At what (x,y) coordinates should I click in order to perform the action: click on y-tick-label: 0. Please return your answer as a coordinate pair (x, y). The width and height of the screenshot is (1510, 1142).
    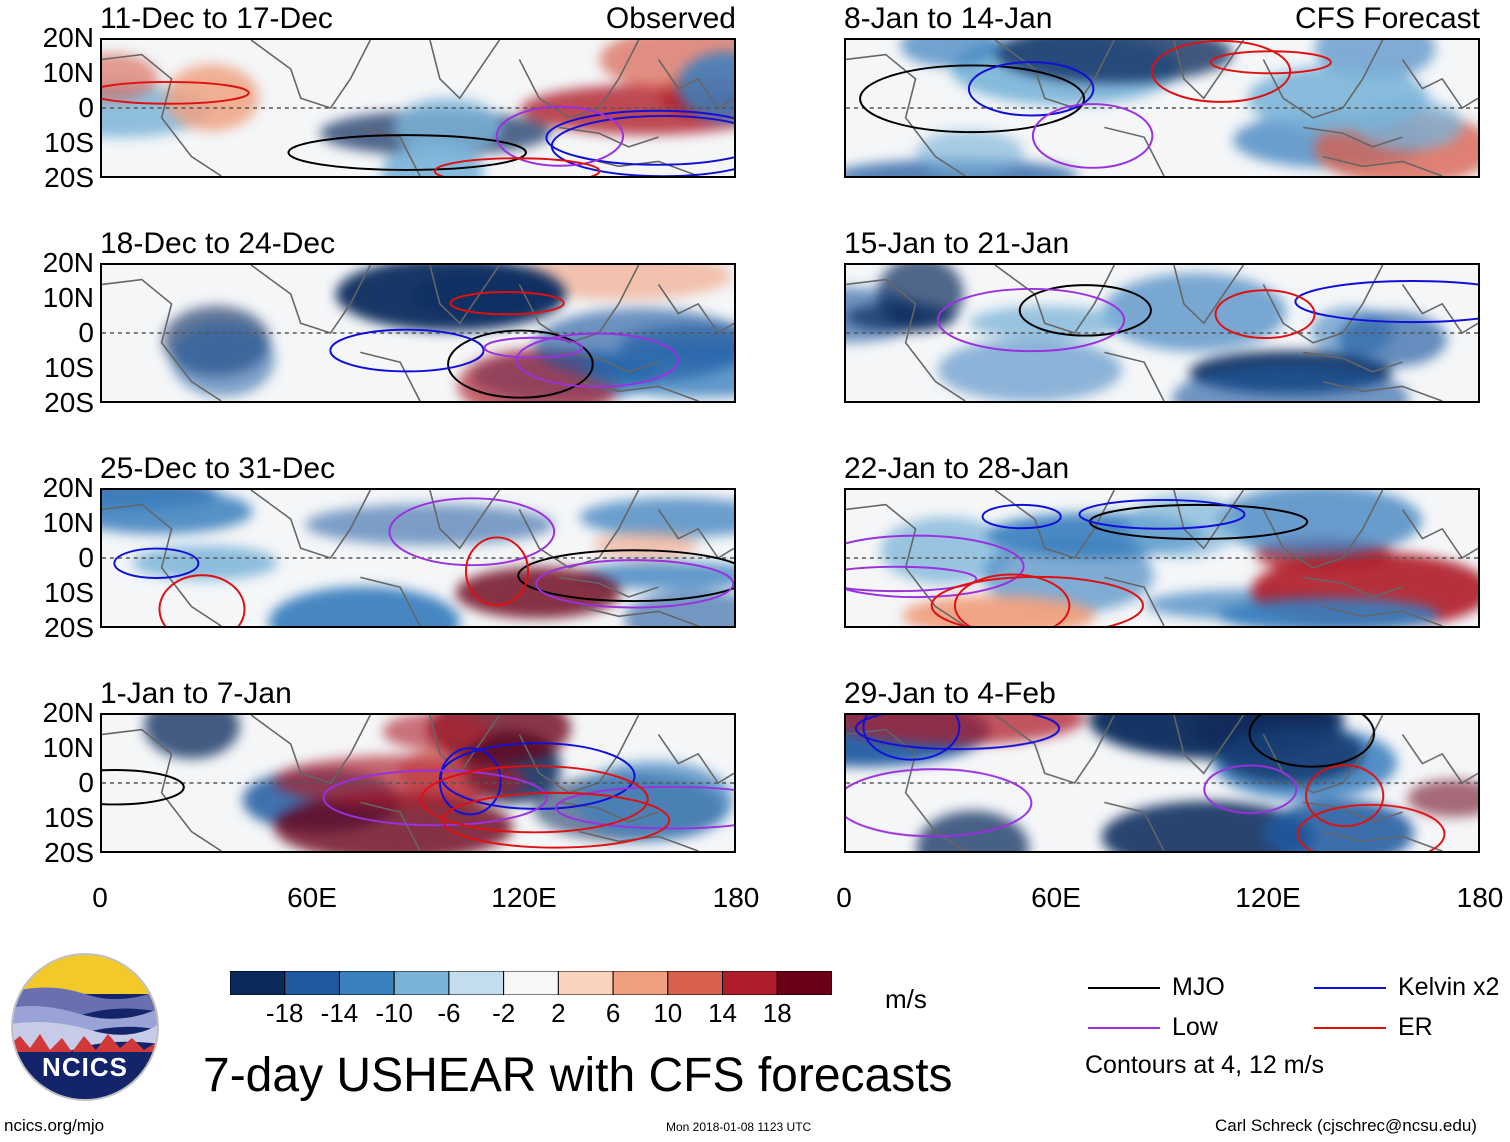
    Looking at the image, I should click on (86, 782).